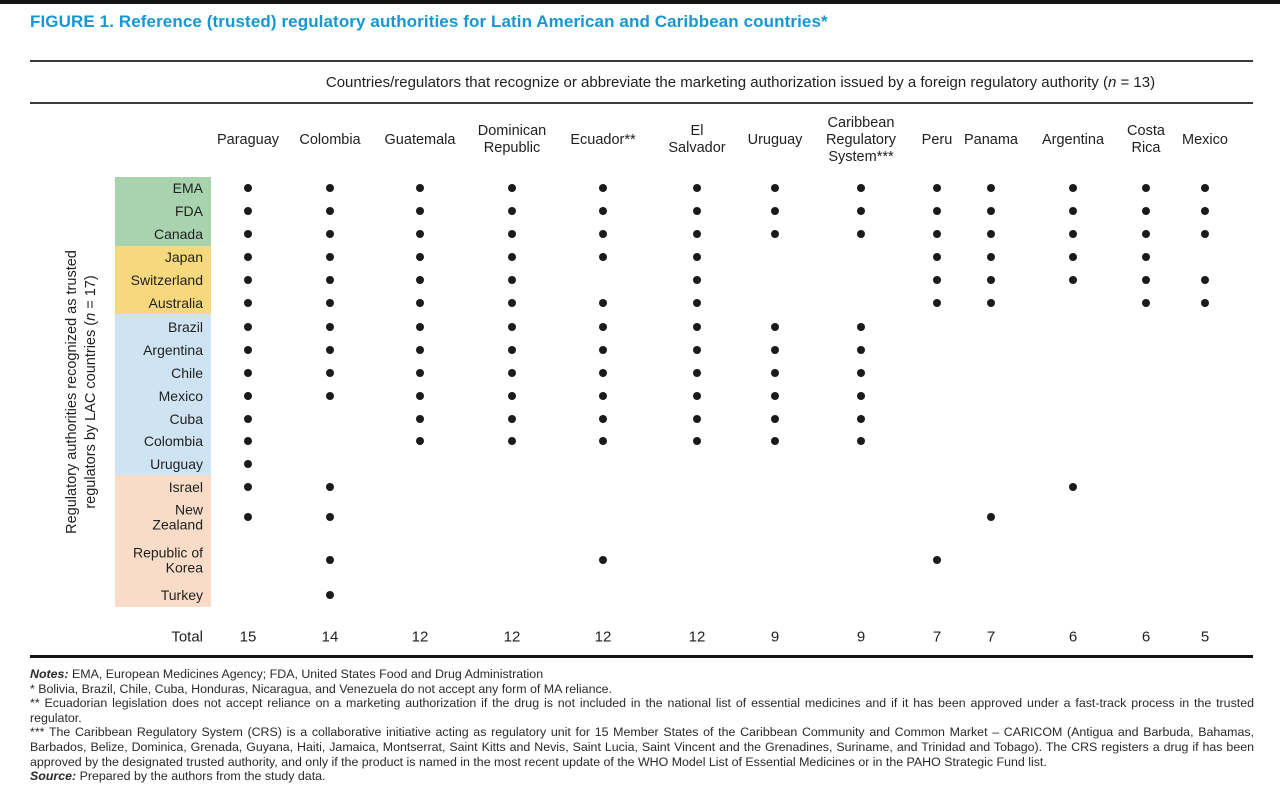  What do you see at coordinates (697, 211) in the screenshot?
I see `matrix-dot-fda-el-salvador` at bounding box center [697, 211].